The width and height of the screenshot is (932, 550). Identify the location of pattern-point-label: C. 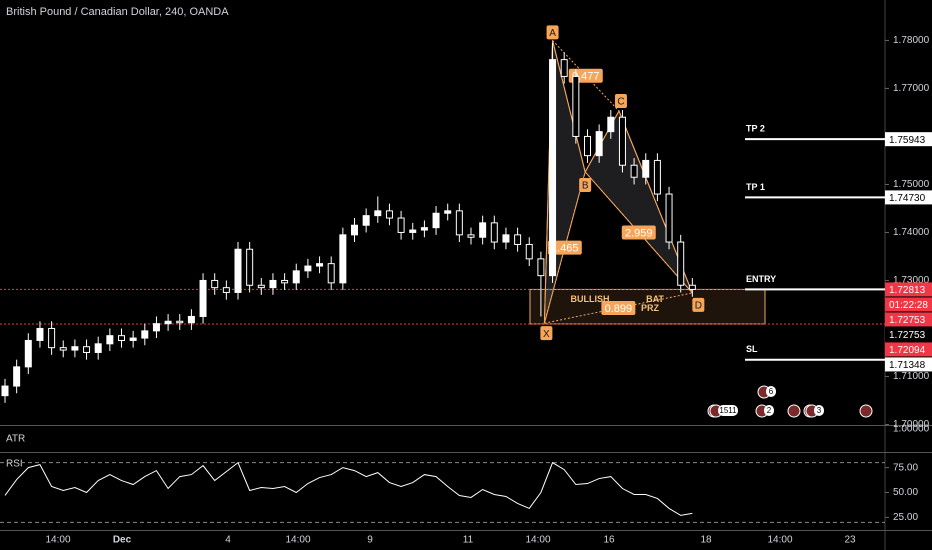
(620, 102).